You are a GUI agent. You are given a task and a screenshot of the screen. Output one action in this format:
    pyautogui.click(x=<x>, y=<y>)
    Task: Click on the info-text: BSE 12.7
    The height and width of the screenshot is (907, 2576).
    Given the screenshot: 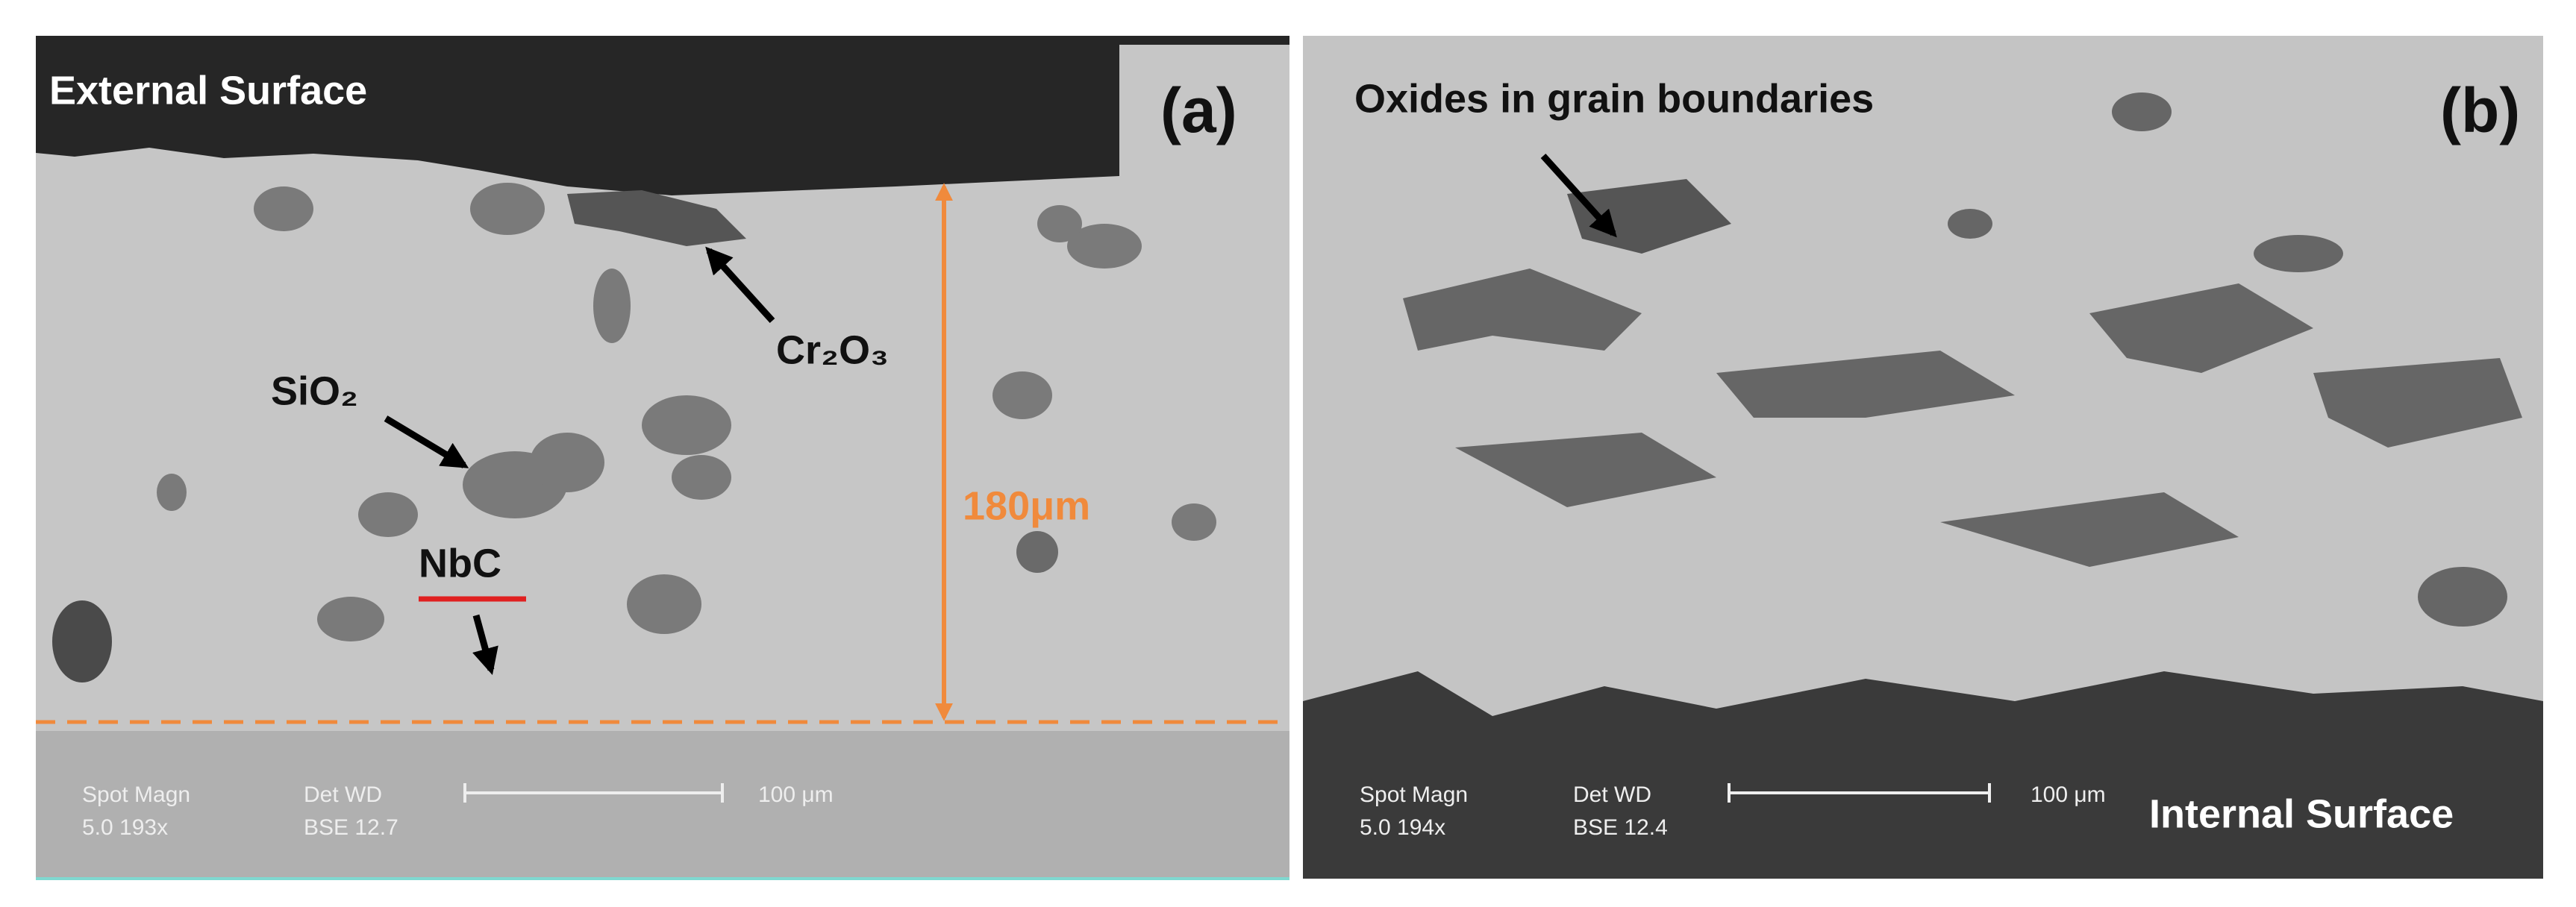 What is the action you would take?
    pyautogui.click(x=351, y=827)
    